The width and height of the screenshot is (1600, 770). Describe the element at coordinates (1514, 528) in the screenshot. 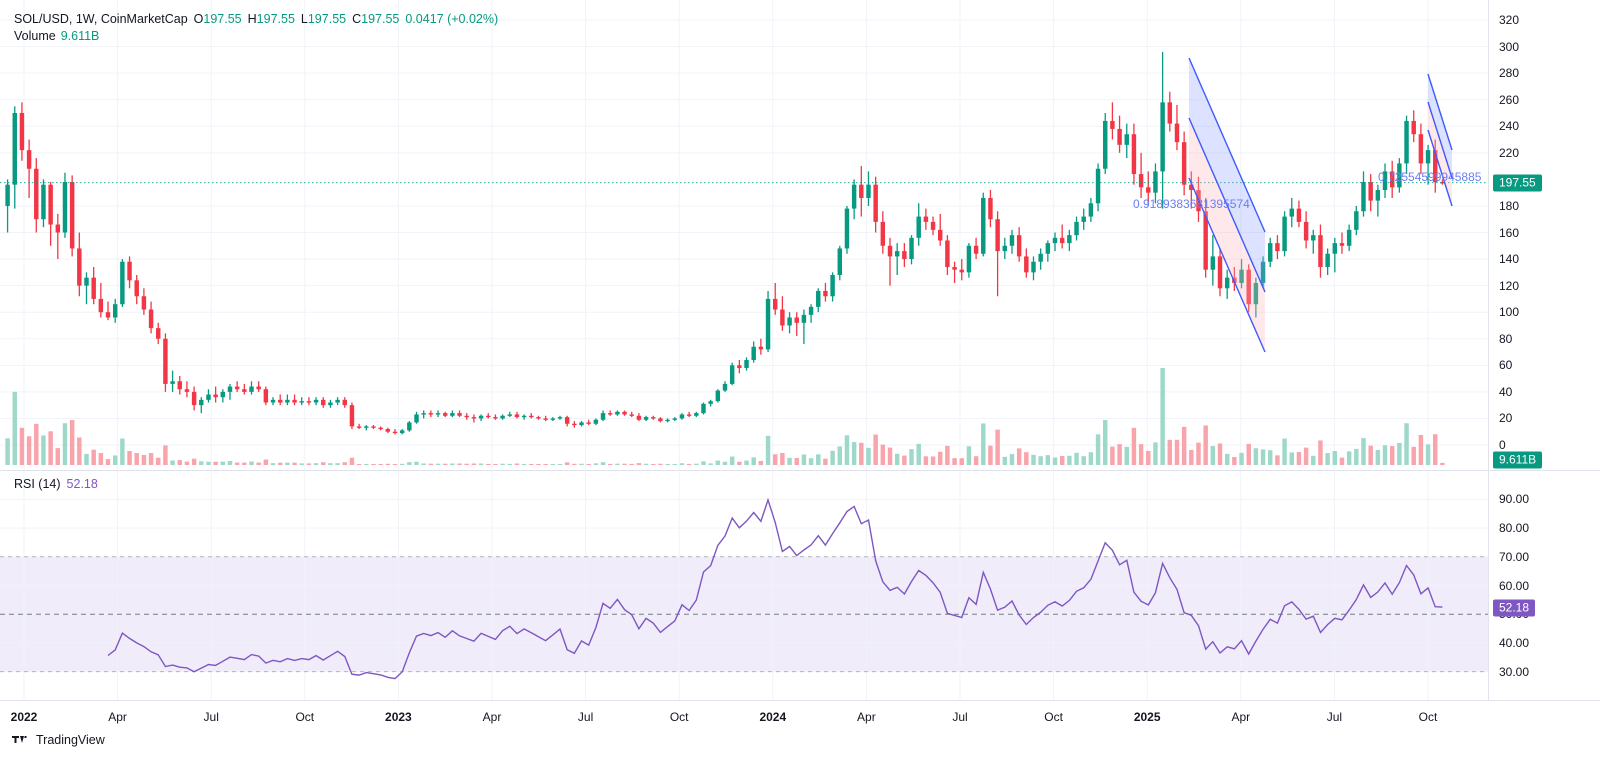

I see `rsi-axis-tick: 80.00` at that location.